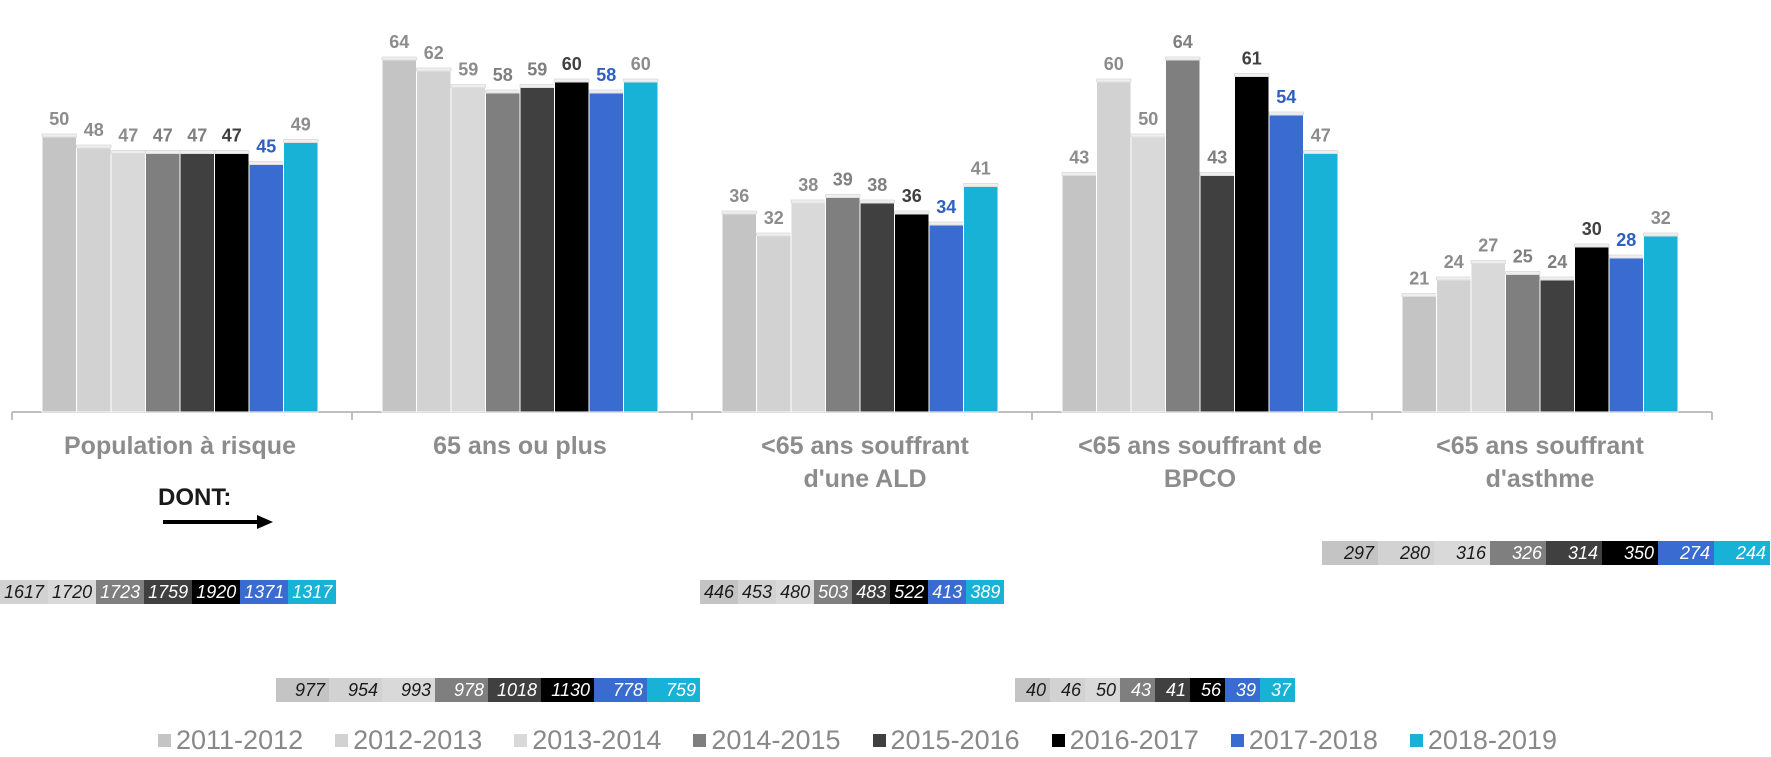  Describe the element at coordinates (94, 130) in the screenshot. I see `data-label: 48` at that location.